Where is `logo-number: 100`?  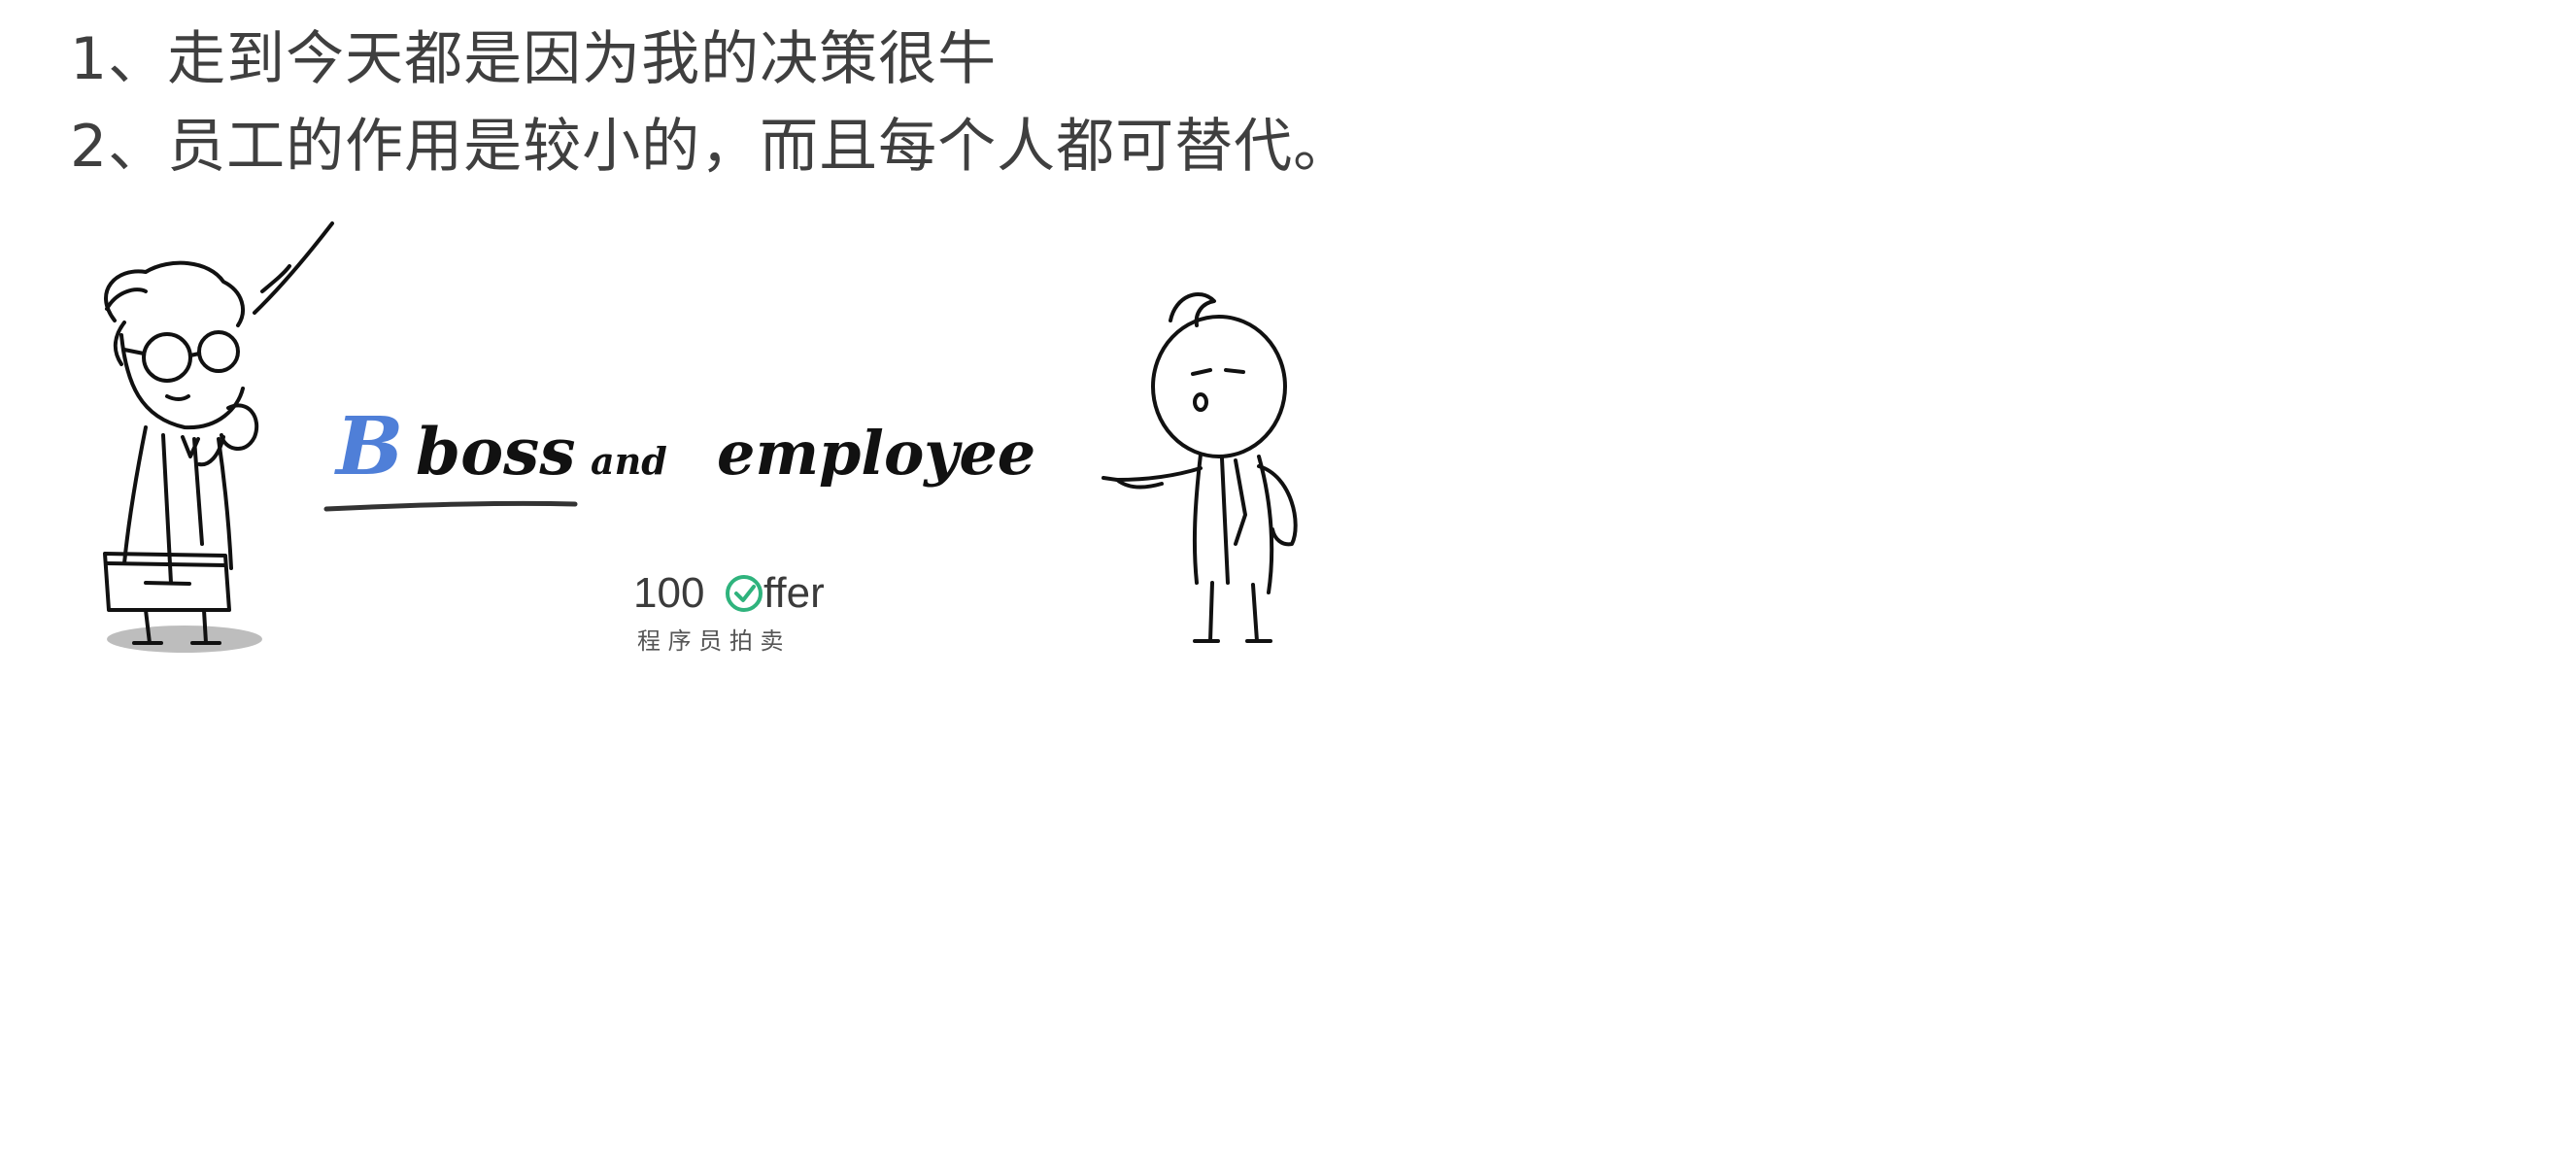
logo-number: 100 is located at coordinates (668, 593).